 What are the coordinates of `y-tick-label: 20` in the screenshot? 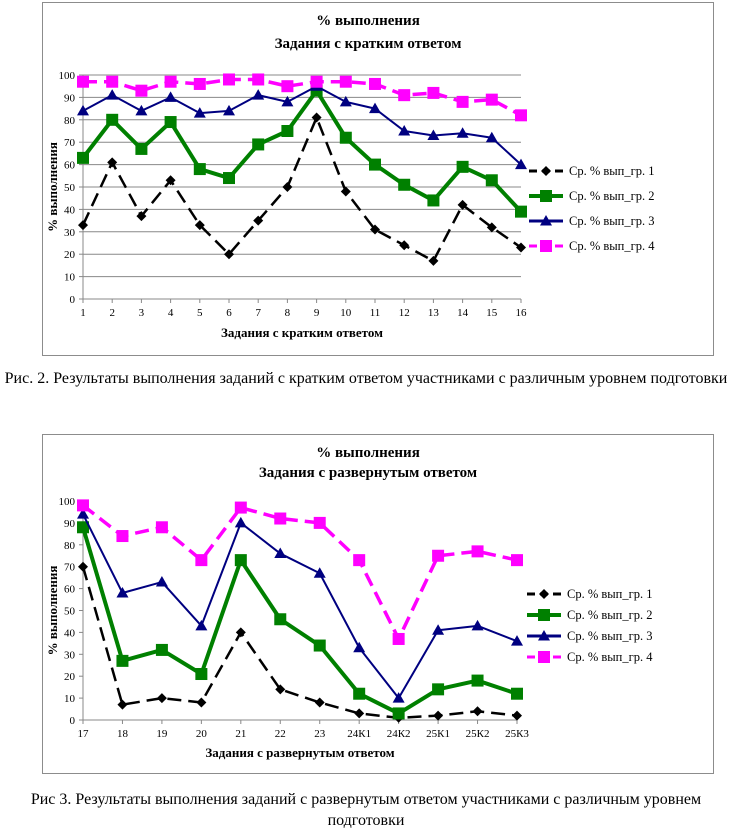 It's located at (70, 677).